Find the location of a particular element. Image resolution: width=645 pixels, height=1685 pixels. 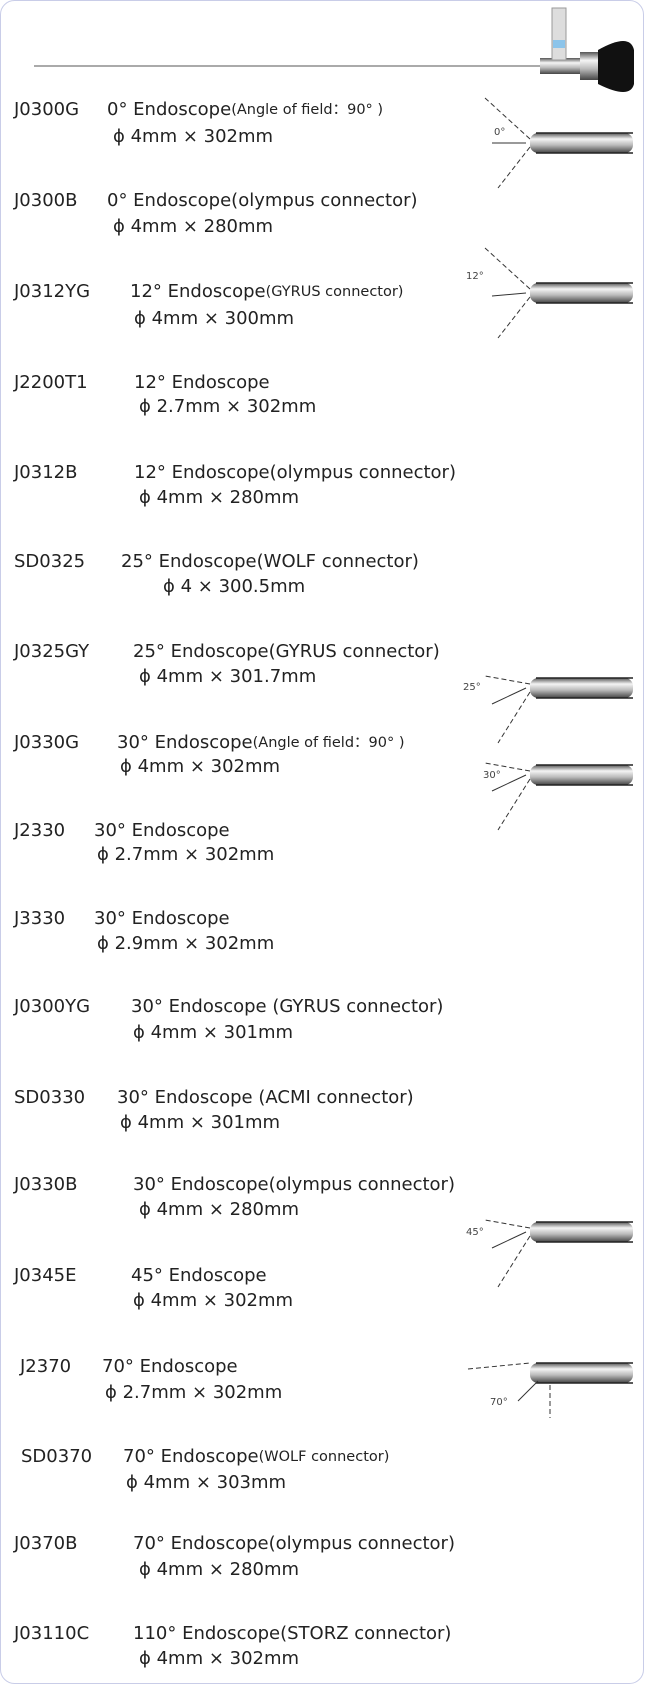

product-code: J03110C is located at coordinates (51, 1633).